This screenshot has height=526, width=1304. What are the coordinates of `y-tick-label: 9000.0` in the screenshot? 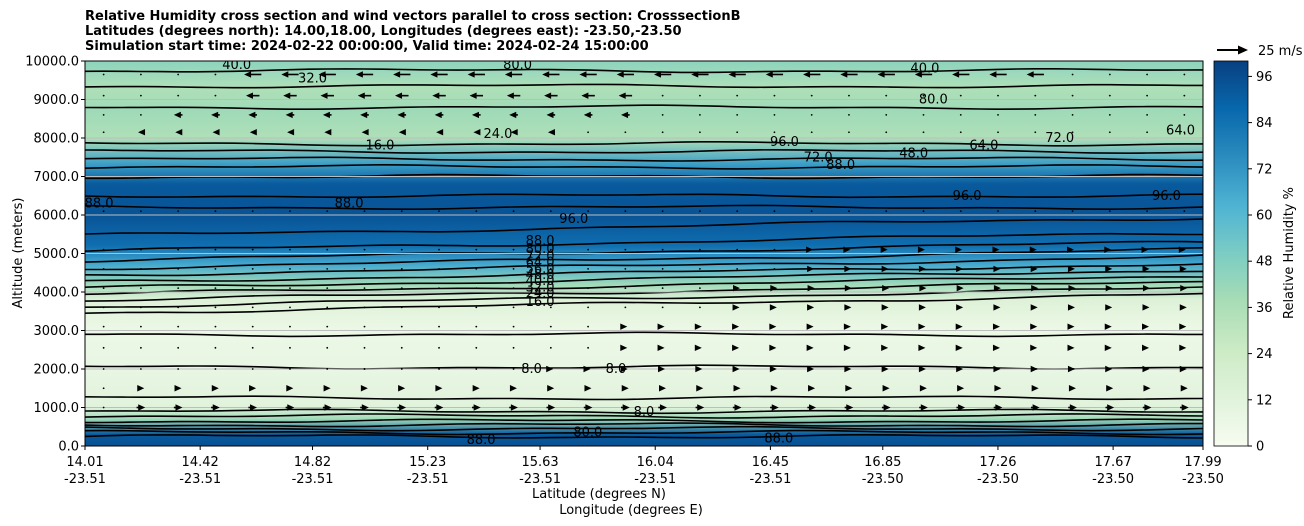 It's located at (57, 100).